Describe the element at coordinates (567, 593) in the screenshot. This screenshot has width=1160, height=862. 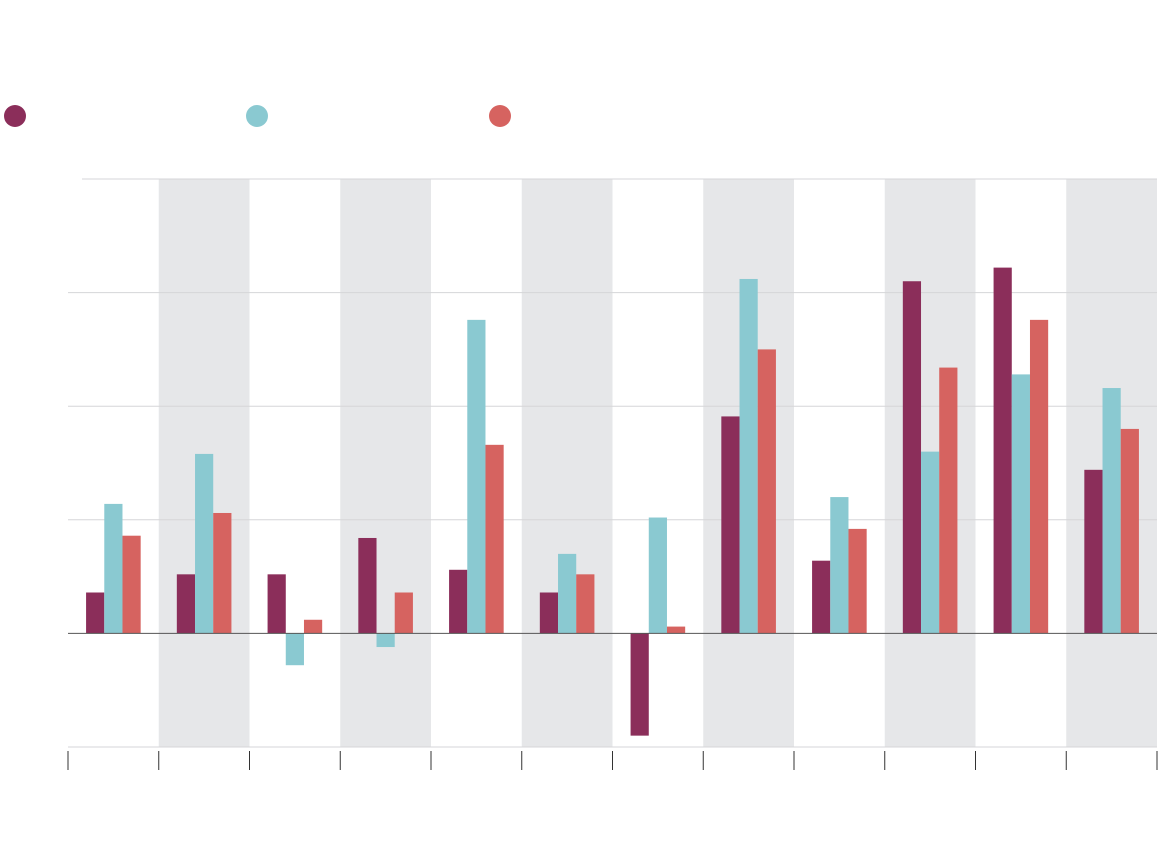
I see `bar-series2-cat6` at that location.